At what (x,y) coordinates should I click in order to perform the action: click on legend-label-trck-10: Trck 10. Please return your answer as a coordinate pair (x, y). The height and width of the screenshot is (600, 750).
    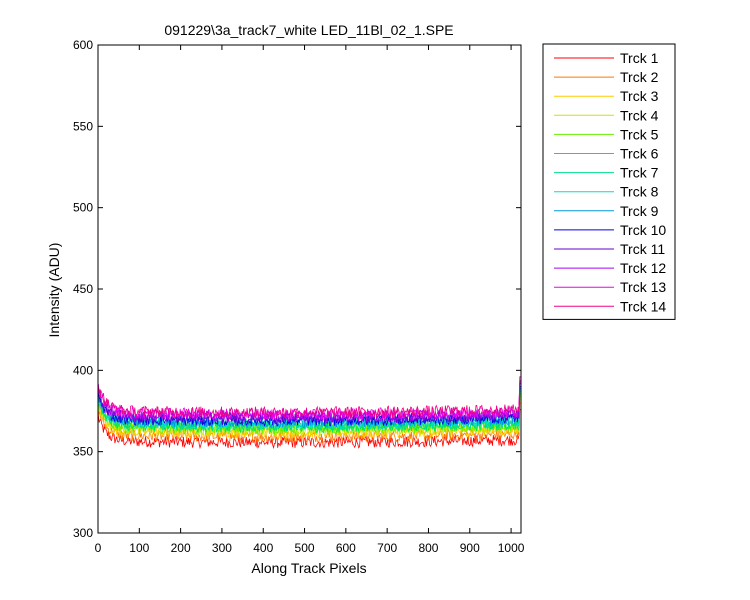
    Looking at the image, I should click on (643, 230).